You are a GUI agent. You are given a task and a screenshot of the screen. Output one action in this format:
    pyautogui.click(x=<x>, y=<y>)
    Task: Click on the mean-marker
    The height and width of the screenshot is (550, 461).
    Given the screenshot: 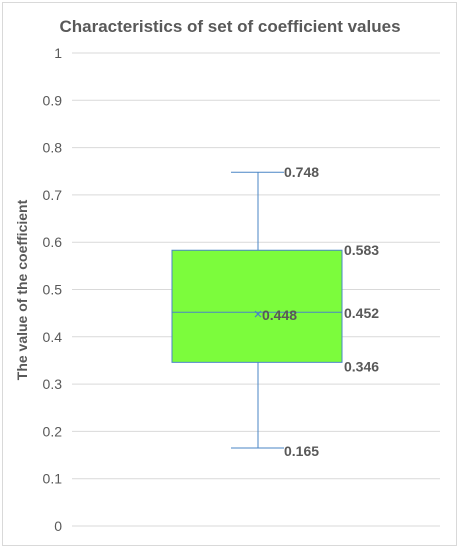 What is the action you would take?
    pyautogui.click(x=258, y=314)
    